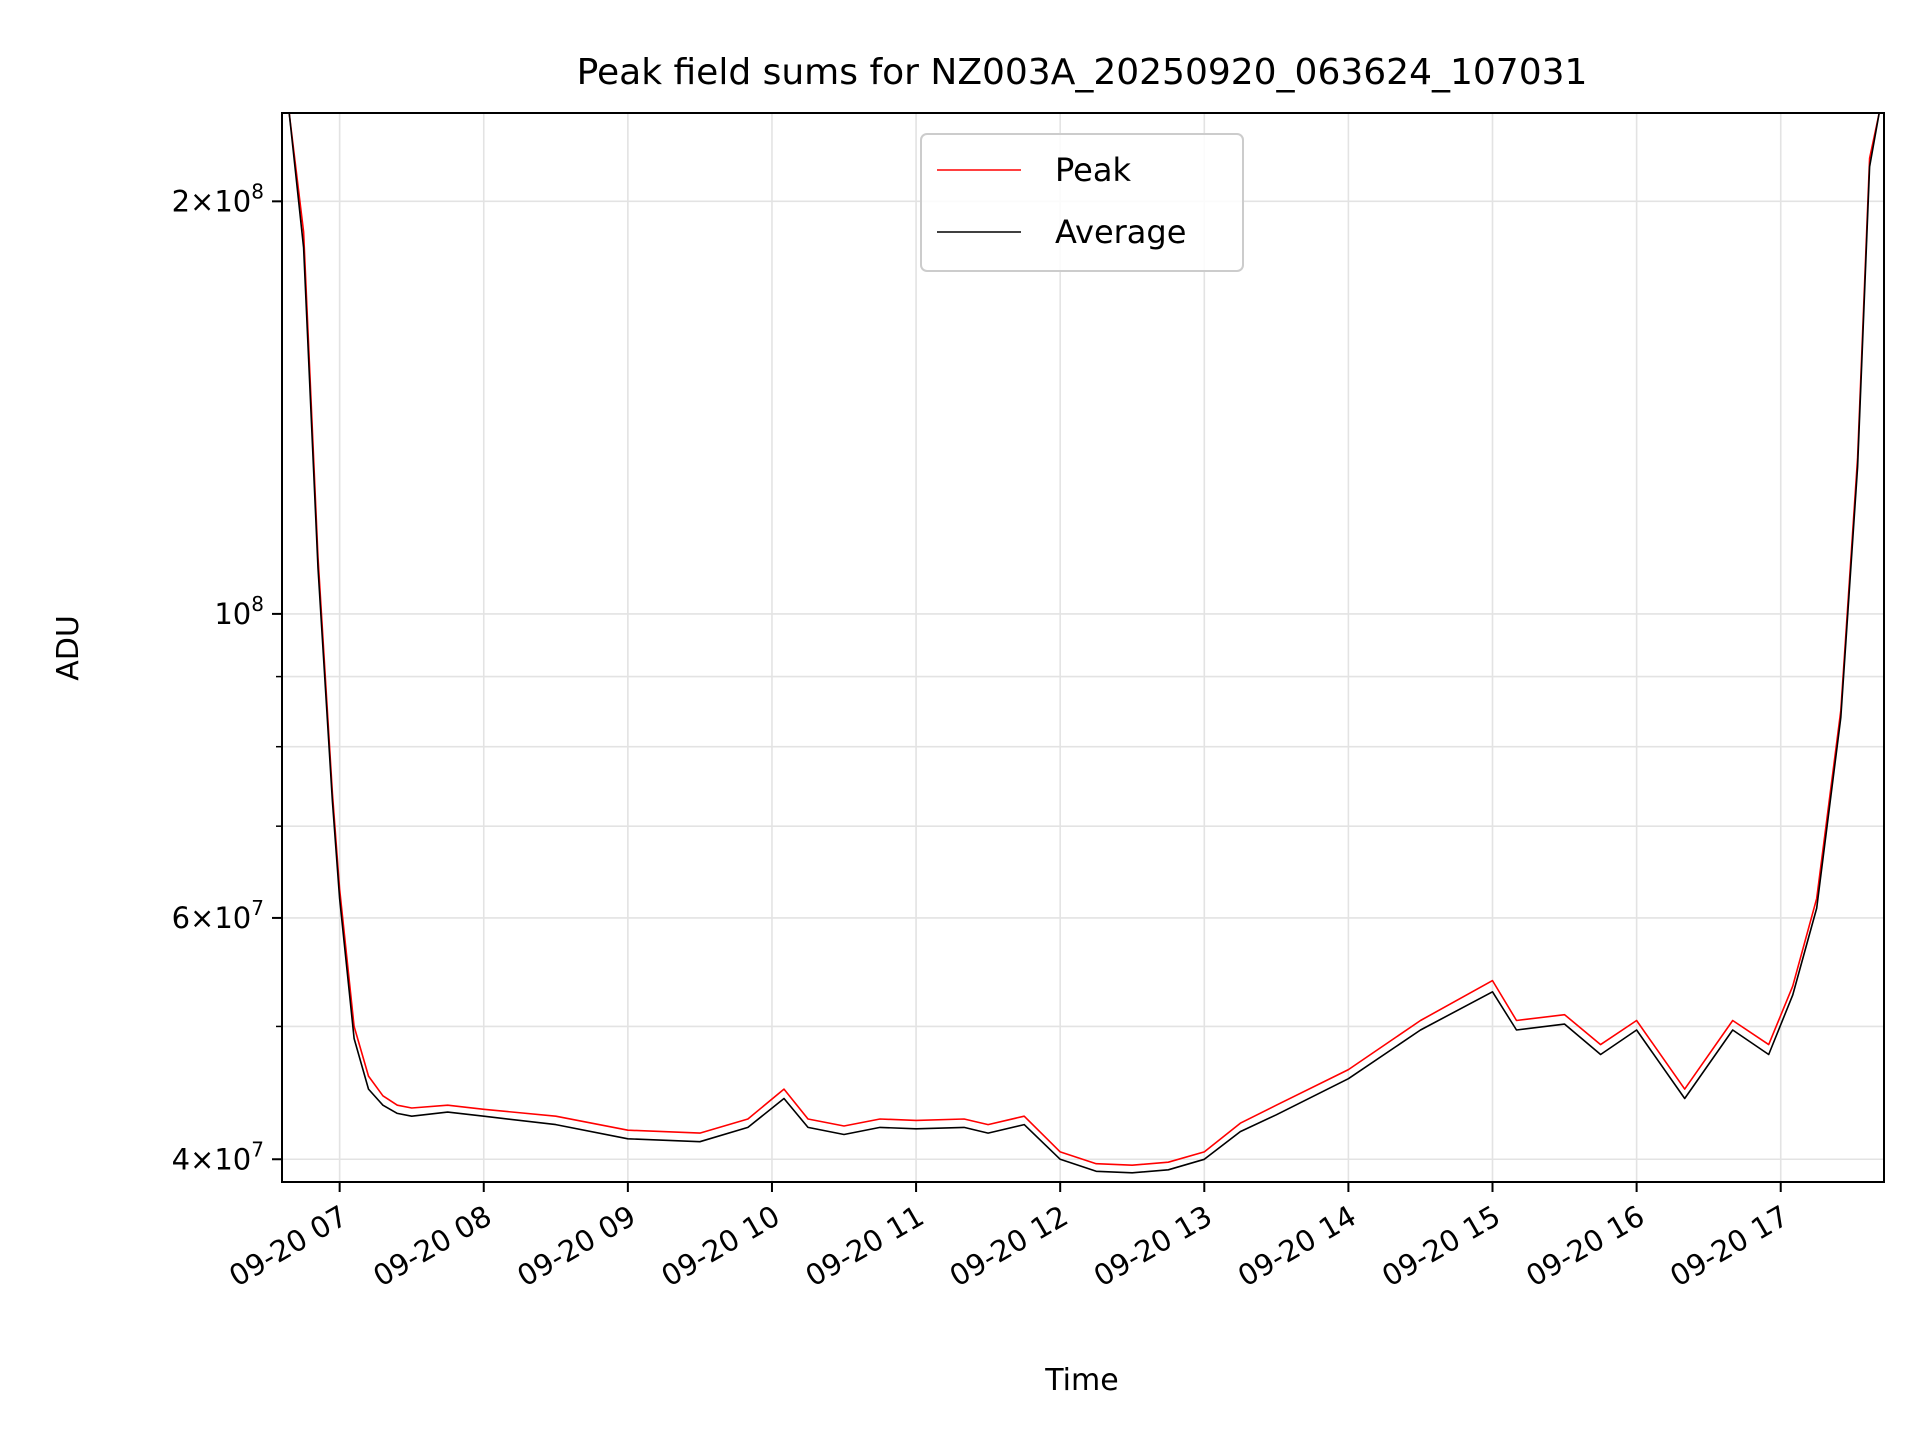 This screenshot has height=1440, width=1920. Describe the element at coordinates (218, 1156) in the screenshot. I see `y-tick-label: 4×107` at that location.